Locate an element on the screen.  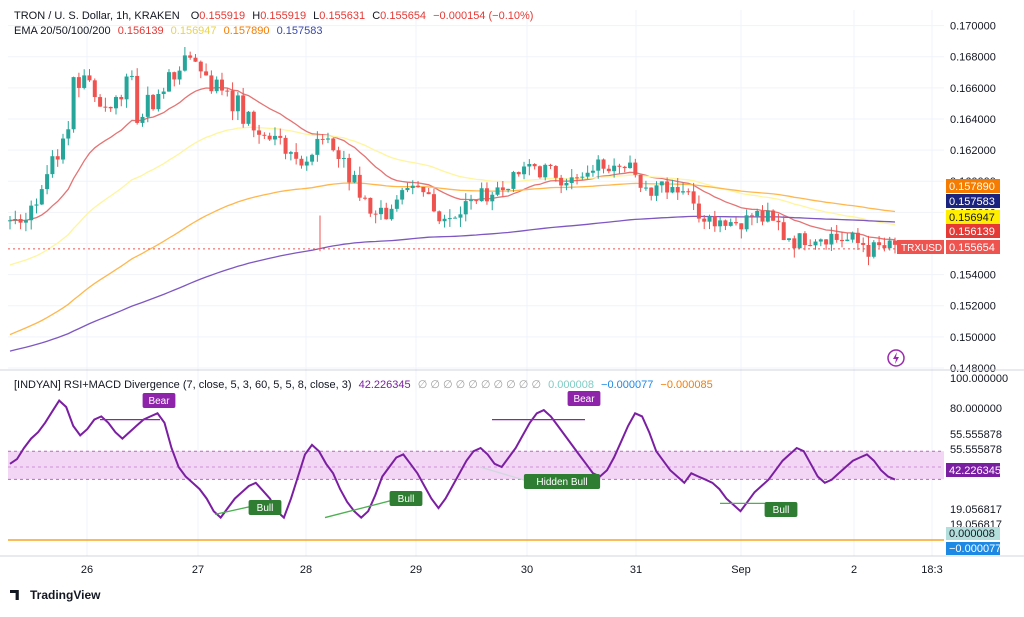
price-tag-label: 0.157890 is located at coordinates (972, 187).